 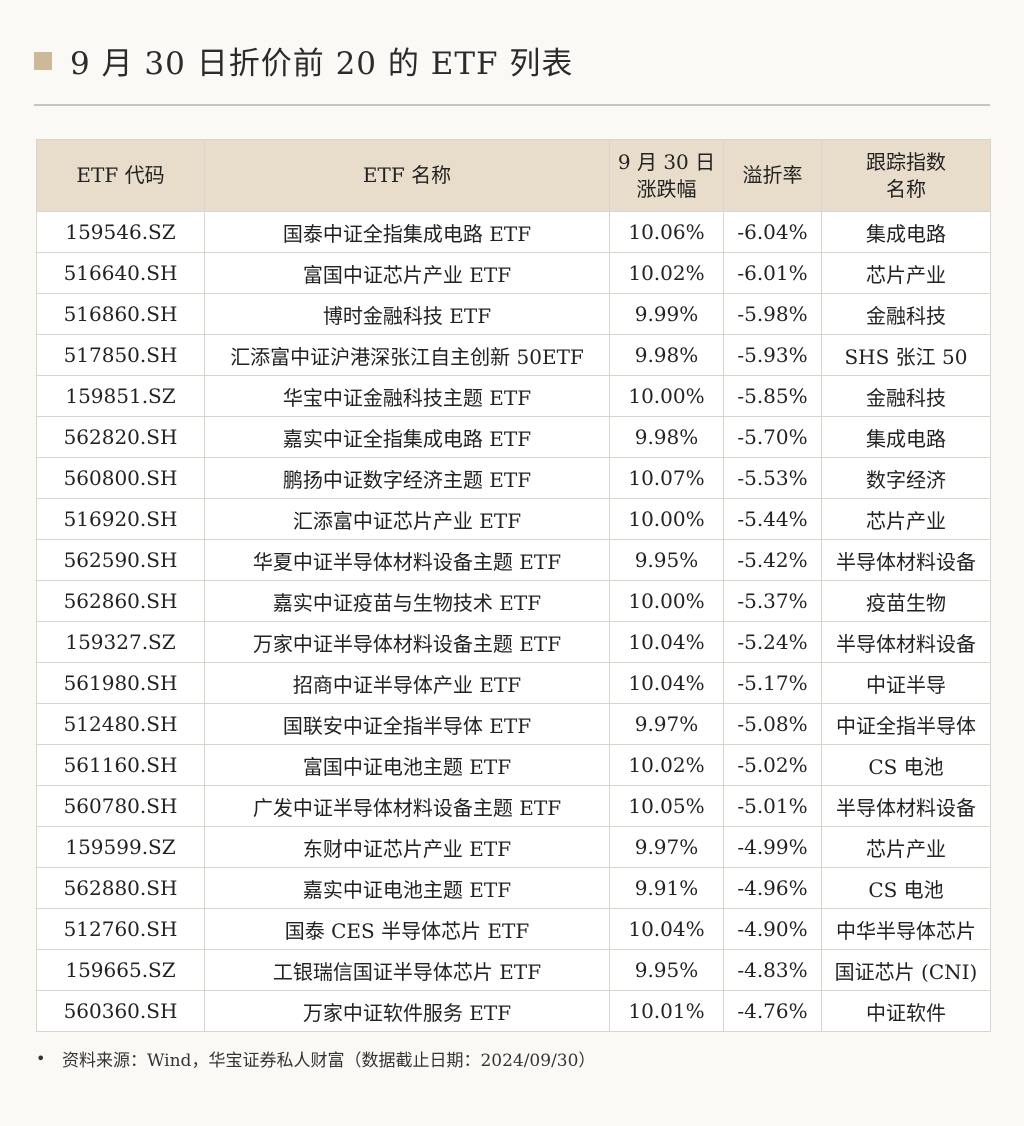 What do you see at coordinates (120, 601) in the screenshot?
I see `cell-etf-code: 562860.SH` at bounding box center [120, 601].